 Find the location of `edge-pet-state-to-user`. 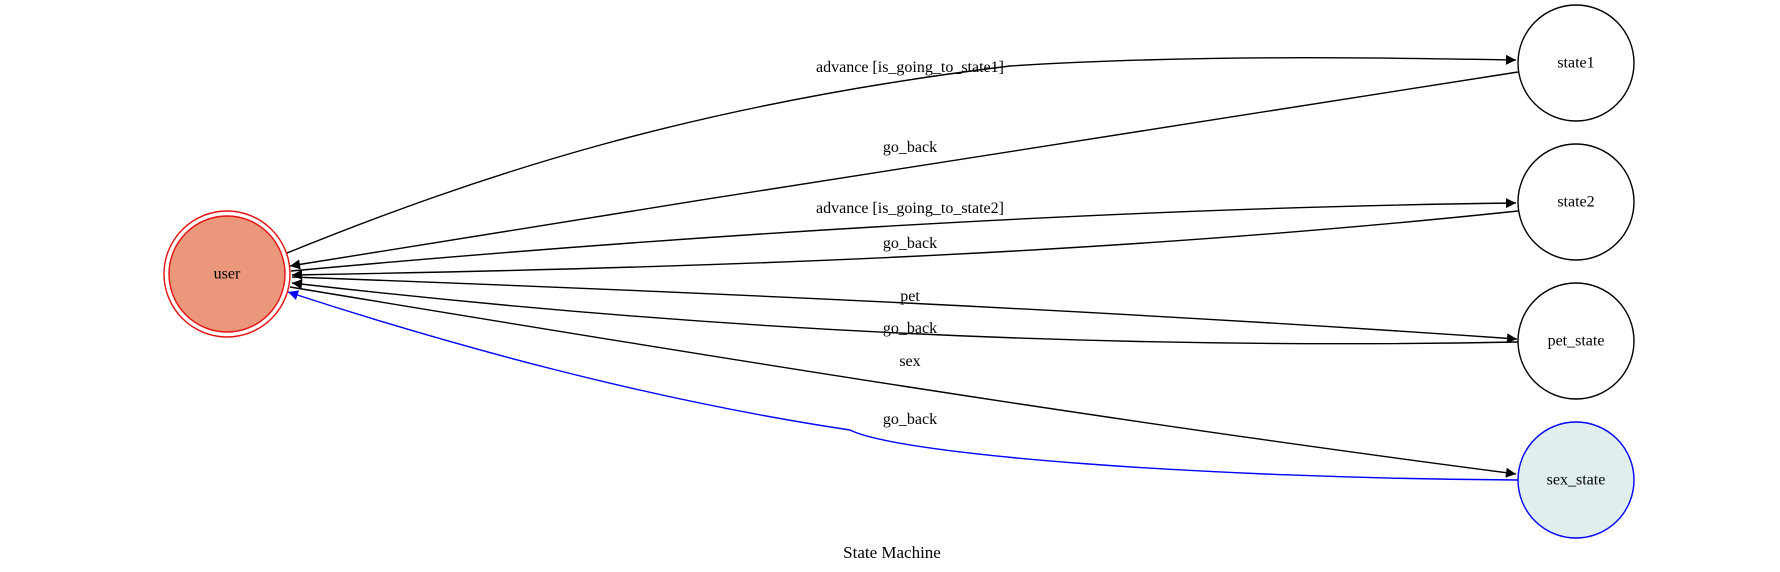

edge-pet-state-to-user is located at coordinates (905, 312).